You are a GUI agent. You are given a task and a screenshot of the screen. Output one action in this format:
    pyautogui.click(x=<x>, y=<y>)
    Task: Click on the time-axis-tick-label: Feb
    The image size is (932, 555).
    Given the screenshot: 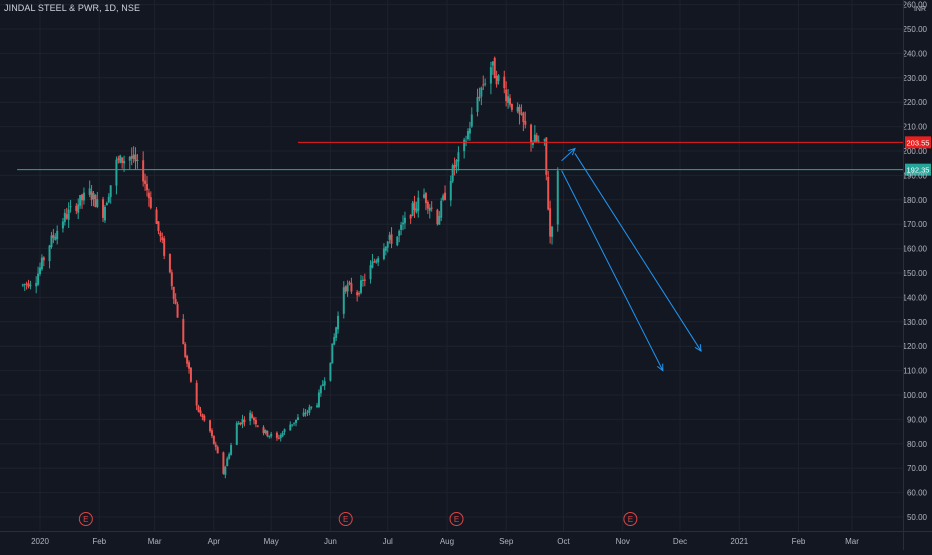 What is the action you would take?
    pyautogui.click(x=799, y=541)
    